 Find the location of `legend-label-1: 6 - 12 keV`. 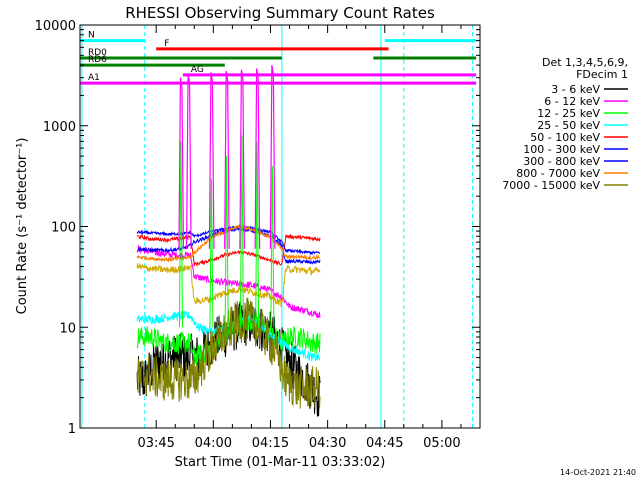

legend-label-1: 6 - 12 keV is located at coordinates (572, 101).